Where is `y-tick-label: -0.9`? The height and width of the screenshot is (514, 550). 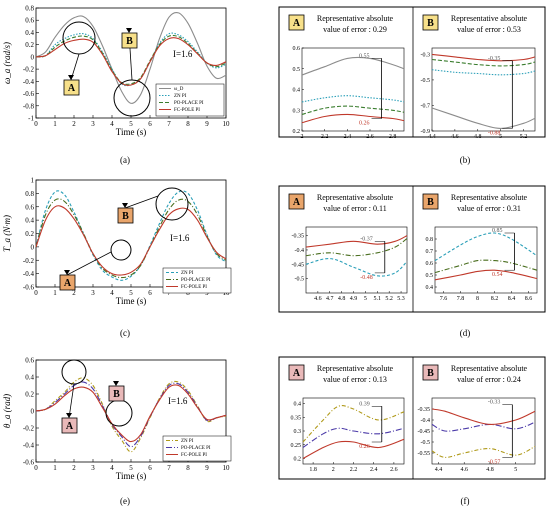
y-tick-label: -0.9 is located at coordinates (426, 132).